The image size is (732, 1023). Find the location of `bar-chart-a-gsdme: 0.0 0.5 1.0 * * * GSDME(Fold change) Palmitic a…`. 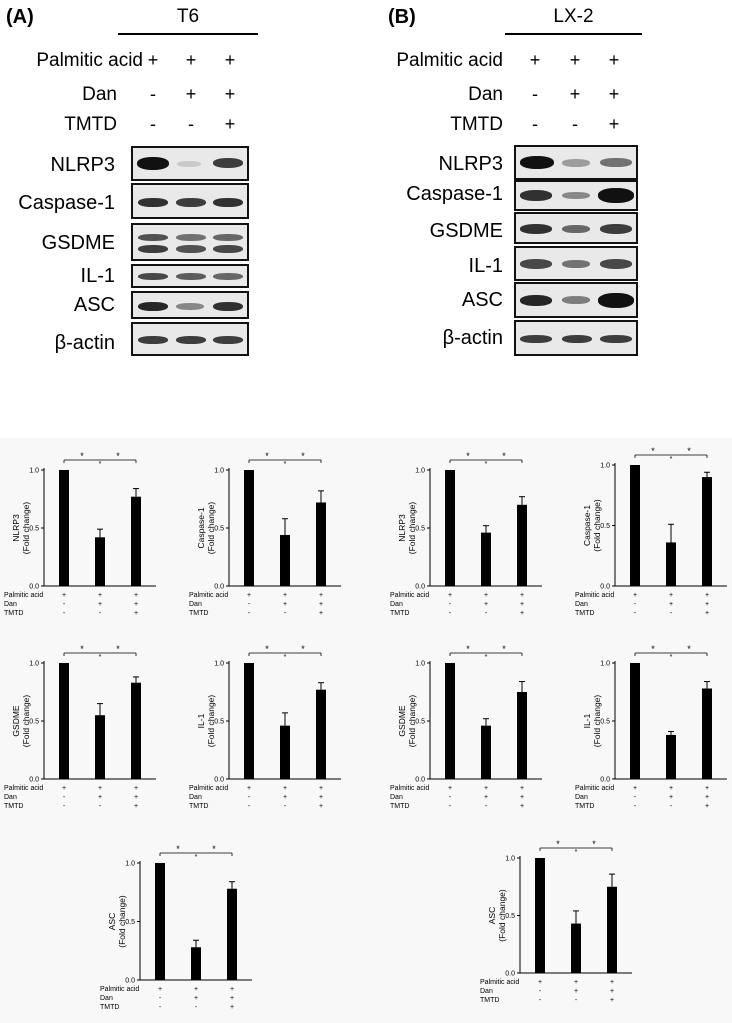

bar-chart-a-gsdme: 0.0 0.5 1.0 * * * GSDME(Fold change) Palmitic a… is located at coordinates (80, 727).